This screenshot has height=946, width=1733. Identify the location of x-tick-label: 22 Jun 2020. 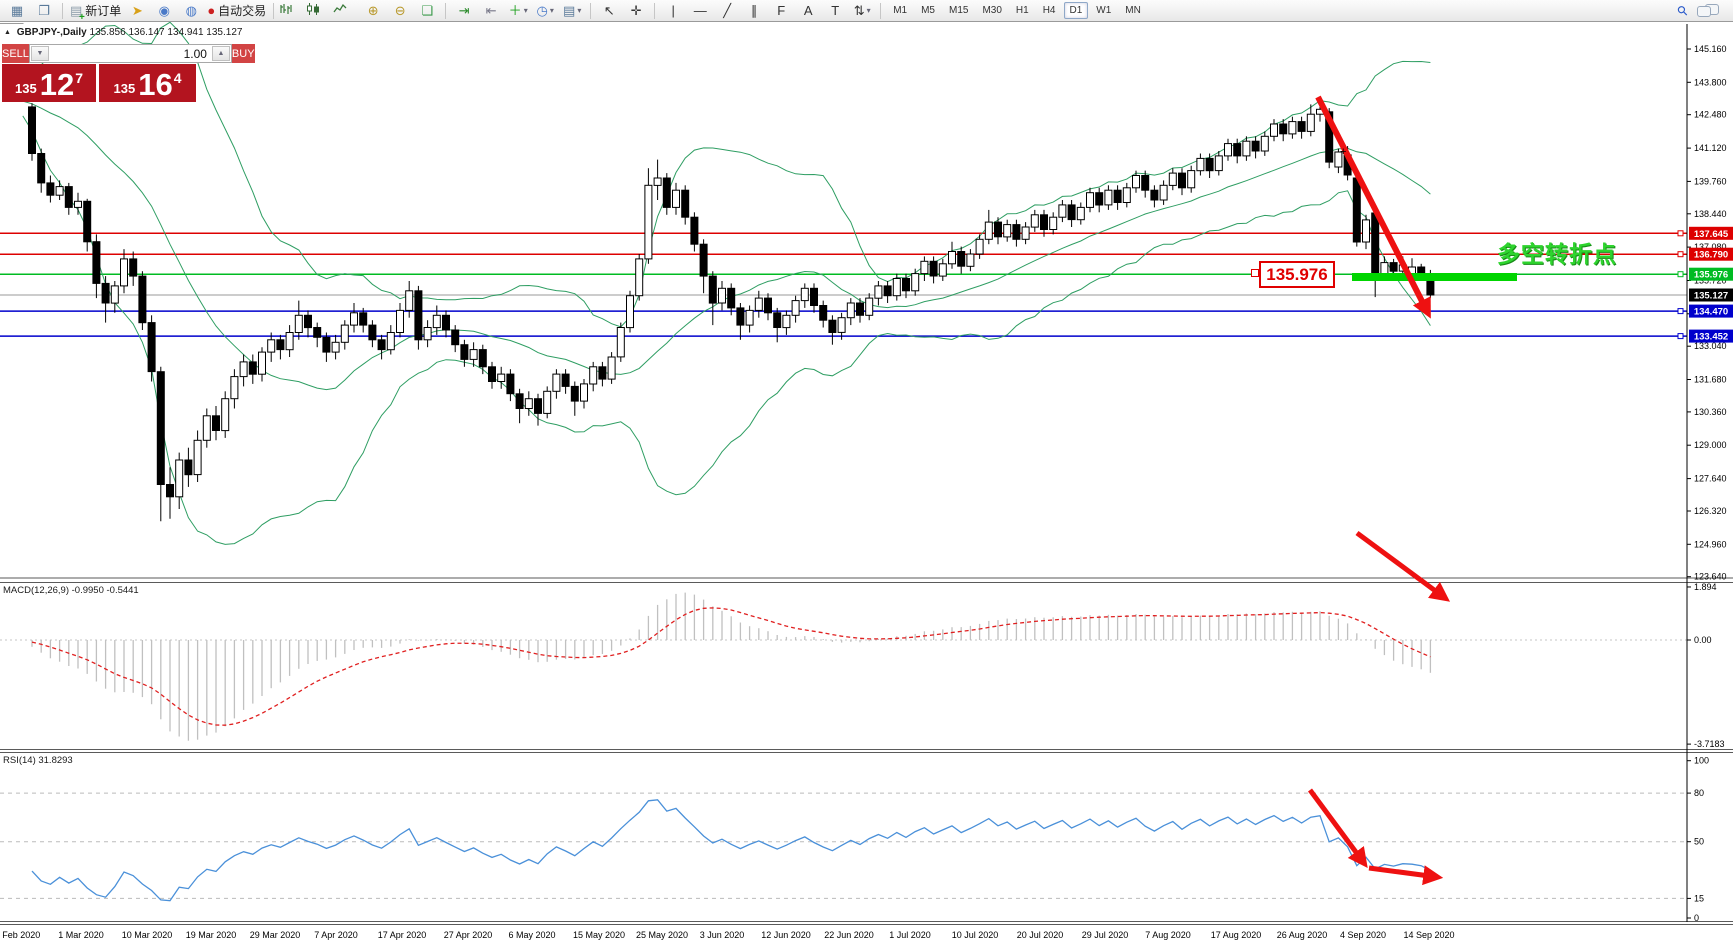
(849, 935).